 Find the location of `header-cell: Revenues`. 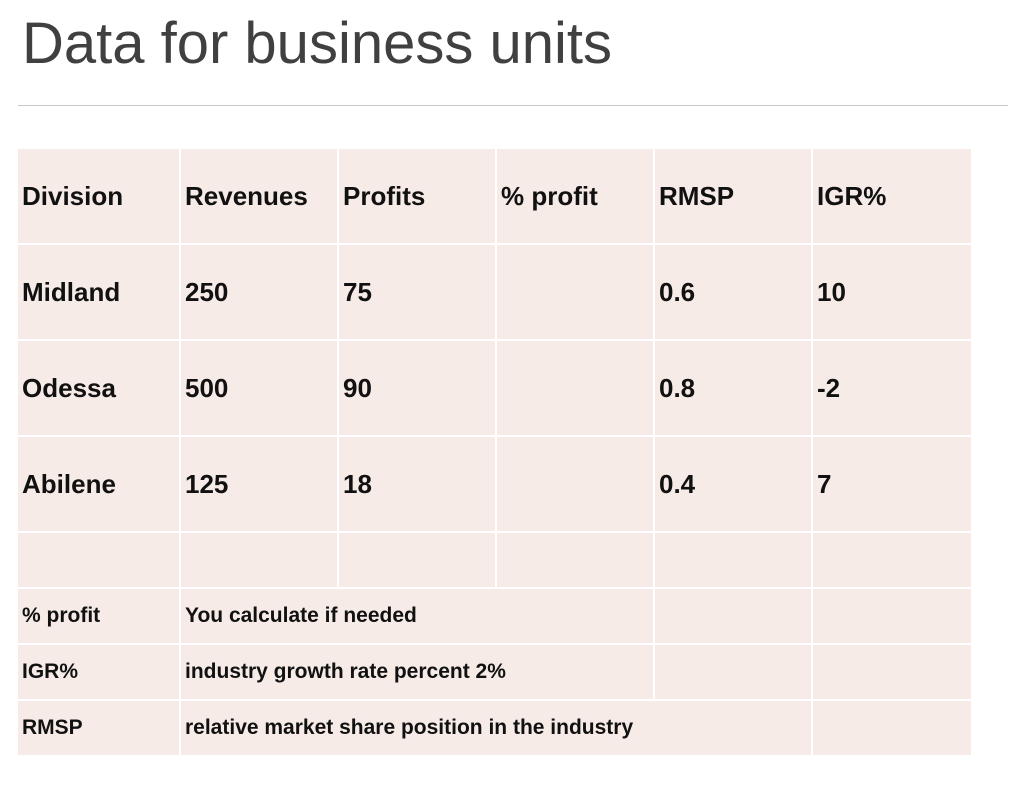

header-cell: Revenues is located at coordinates (259, 196).